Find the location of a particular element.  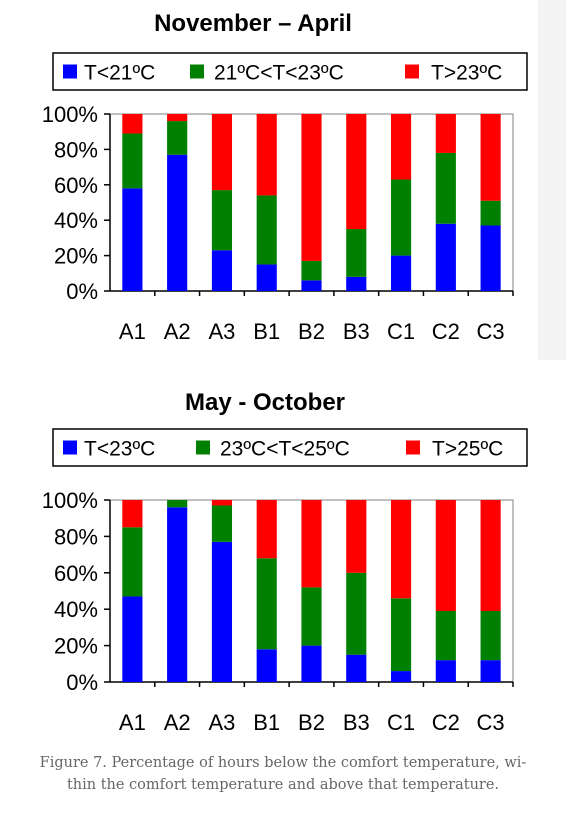

xtick-label-1-B1: B1 is located at coordinates (266, 331).